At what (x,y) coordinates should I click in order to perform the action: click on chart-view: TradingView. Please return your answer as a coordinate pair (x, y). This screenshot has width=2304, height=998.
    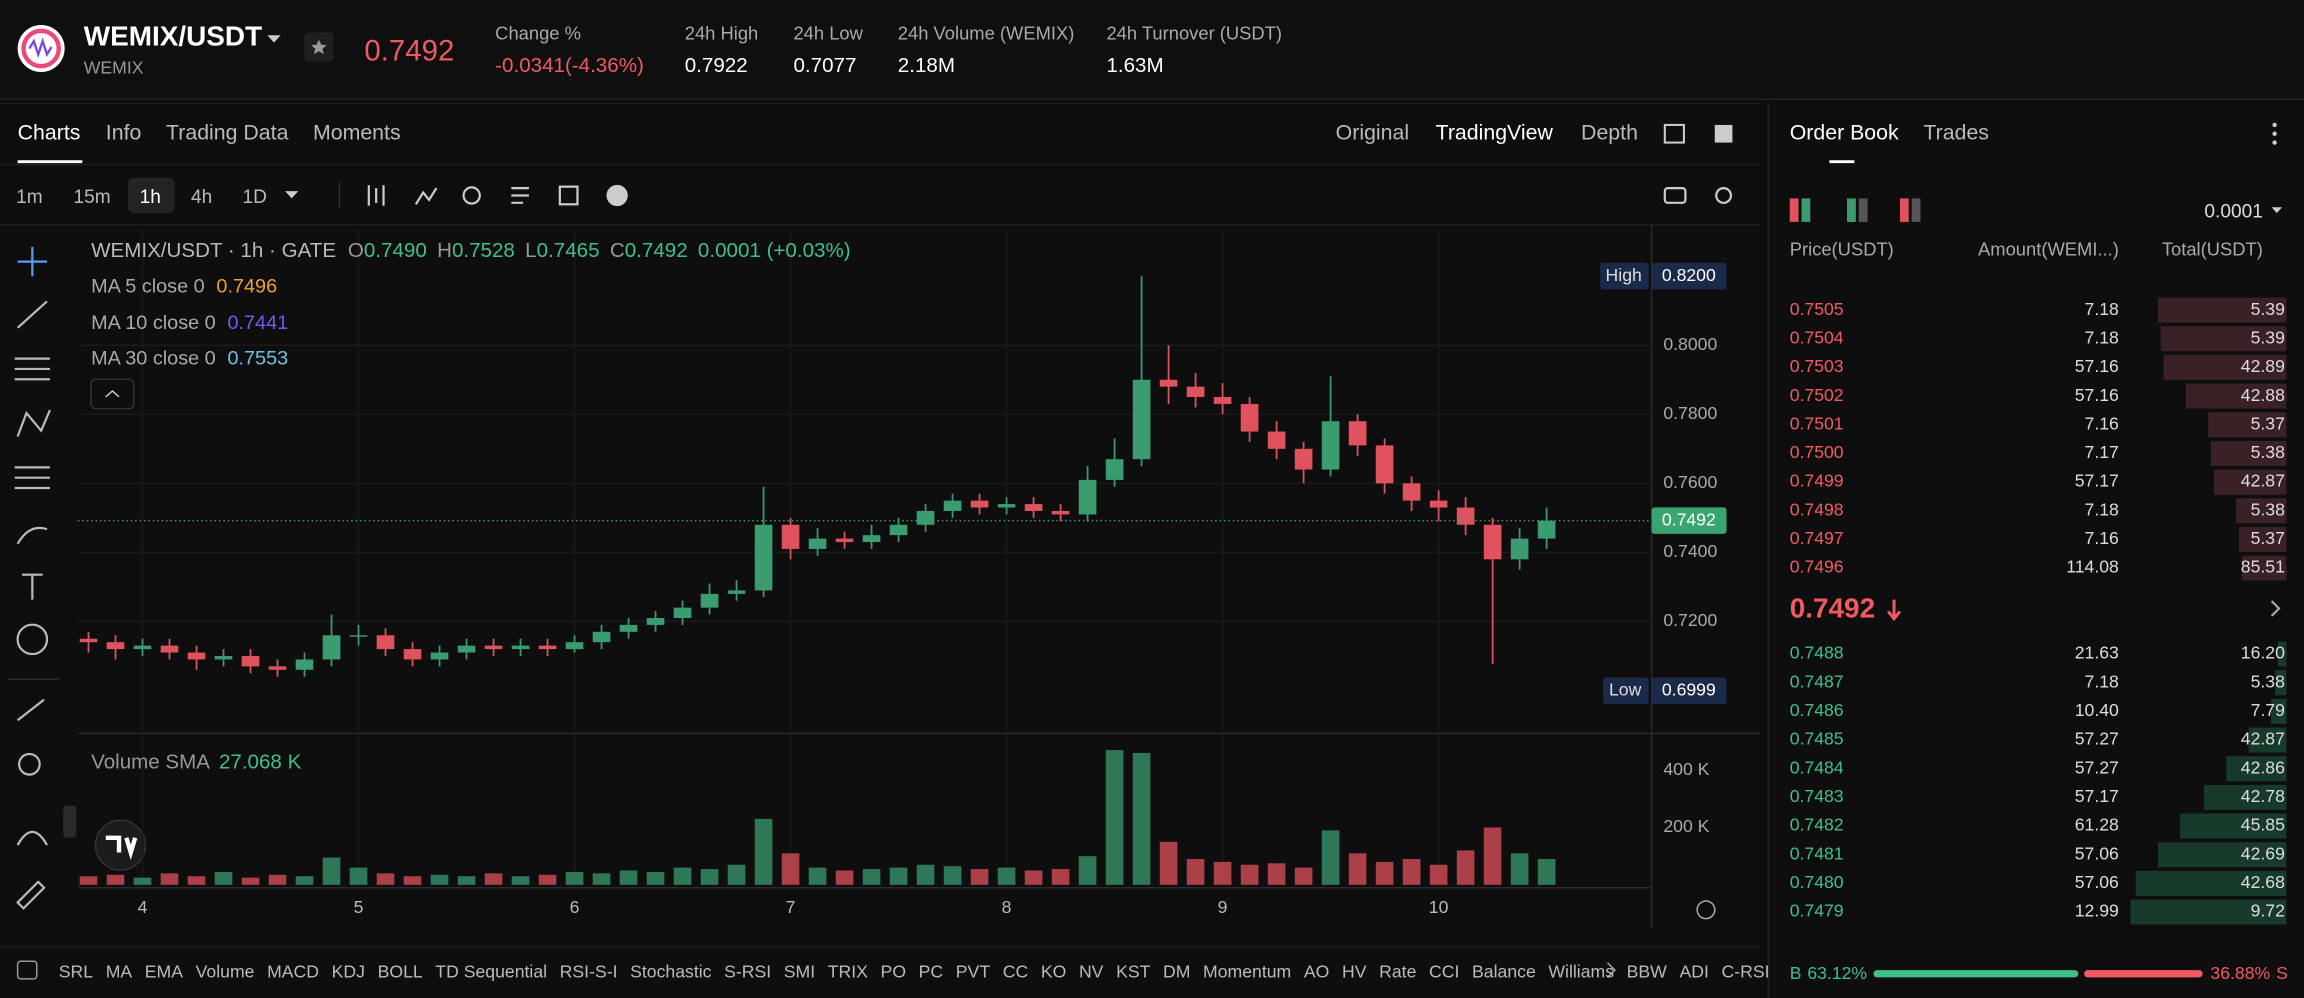
    Looking at the image, I should click on (1494, 133).